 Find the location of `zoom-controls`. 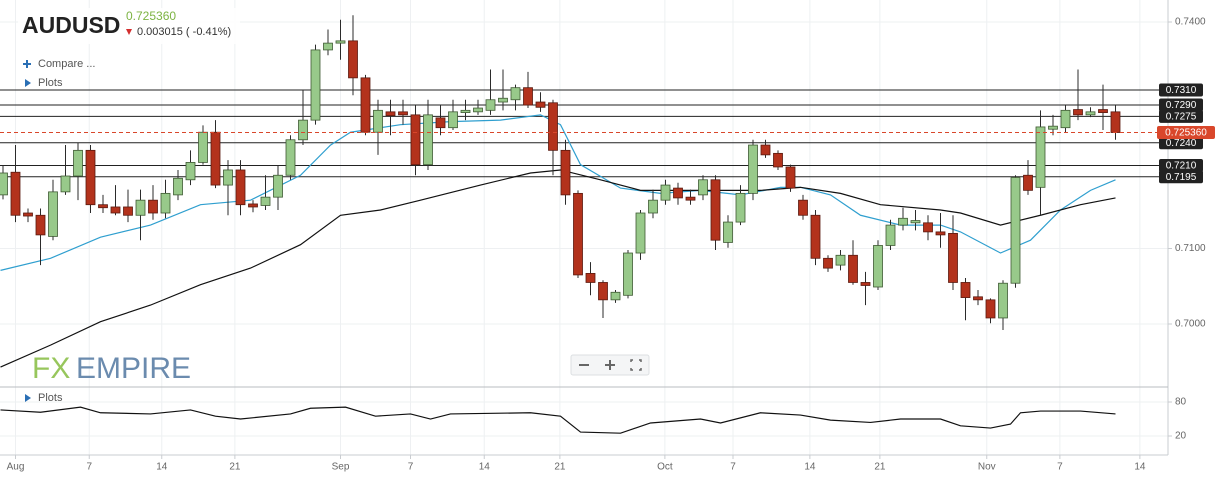

zoom-controls is located at coordinates (610, 365).